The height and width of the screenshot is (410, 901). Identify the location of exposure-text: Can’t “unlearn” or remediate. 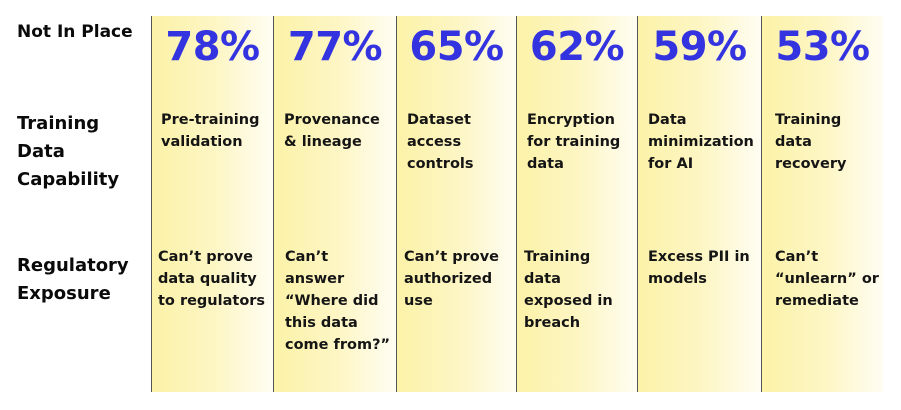
(827, 279).